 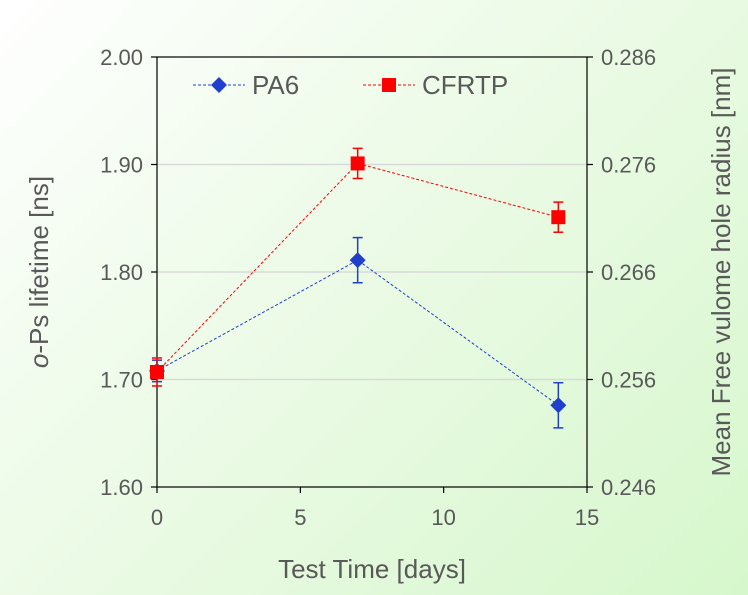 I want to click on y-left-tick-label: 1.60, so click(x=121, y=487).